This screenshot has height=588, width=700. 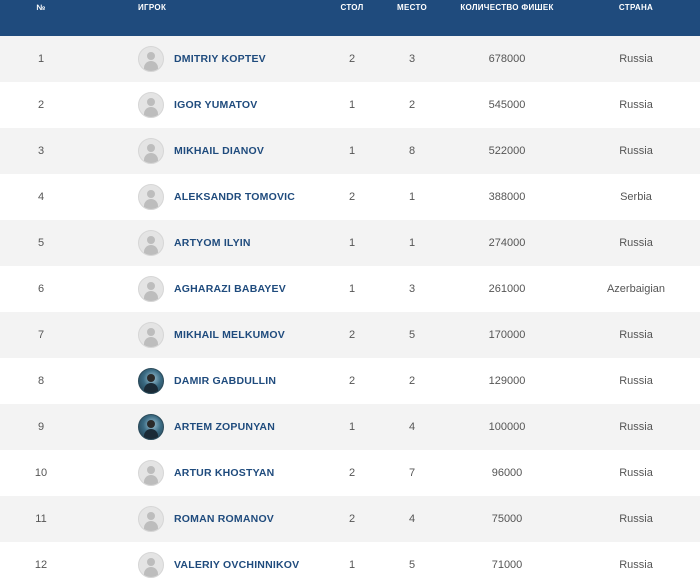 I want to click on player-name-link: MIKHAIL DIANOV, so click(x=219, y=151).